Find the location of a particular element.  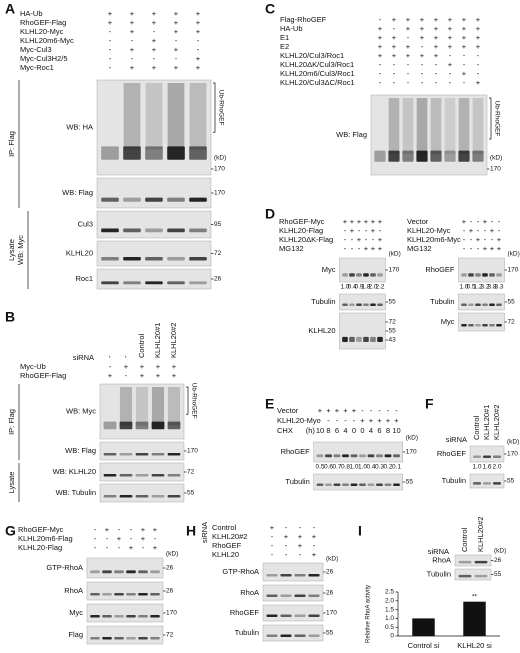

panel-letter: E is located at coordinates (269, 404).